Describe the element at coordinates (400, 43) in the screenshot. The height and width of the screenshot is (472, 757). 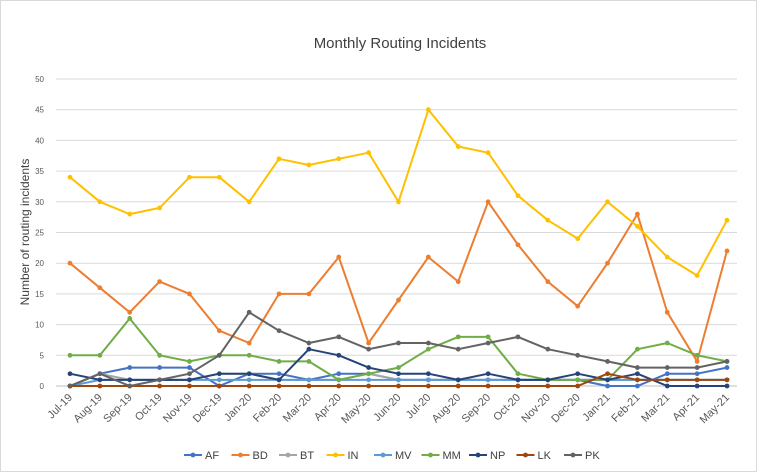
I see `chart-title: Monthly Routing Incidents` at that location.